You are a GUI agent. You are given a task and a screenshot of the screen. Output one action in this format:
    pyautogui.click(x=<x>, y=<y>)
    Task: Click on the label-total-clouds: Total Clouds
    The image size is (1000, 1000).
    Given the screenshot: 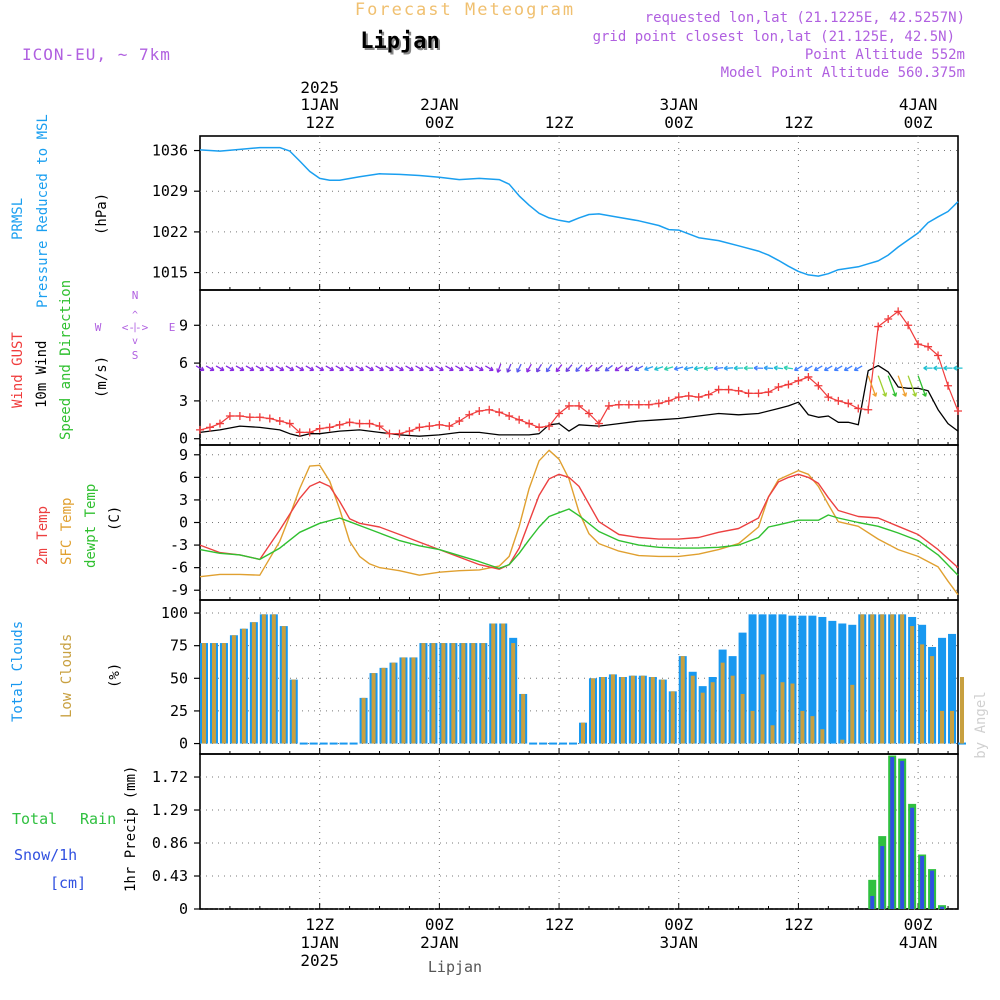 What is the action you would take?
    pyautogui.click(x=18, y=671)
    